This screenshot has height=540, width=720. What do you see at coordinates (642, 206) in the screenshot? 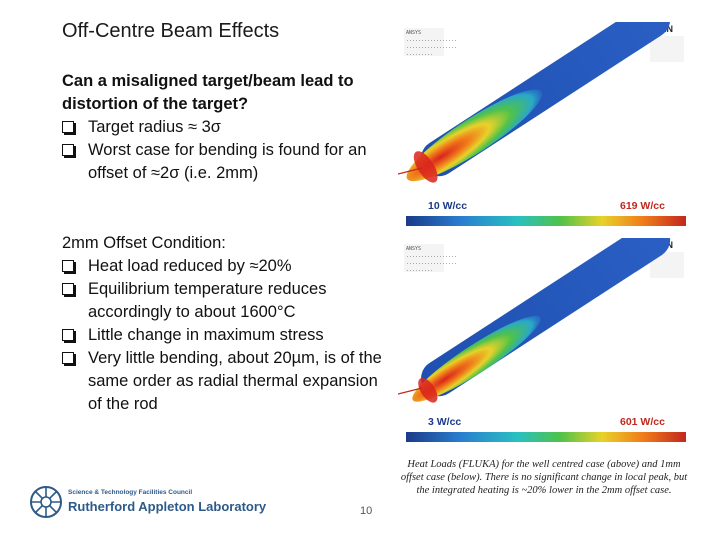
I see `top-scale-high-label: 619 W/cc` at bounding box center [642, 206].